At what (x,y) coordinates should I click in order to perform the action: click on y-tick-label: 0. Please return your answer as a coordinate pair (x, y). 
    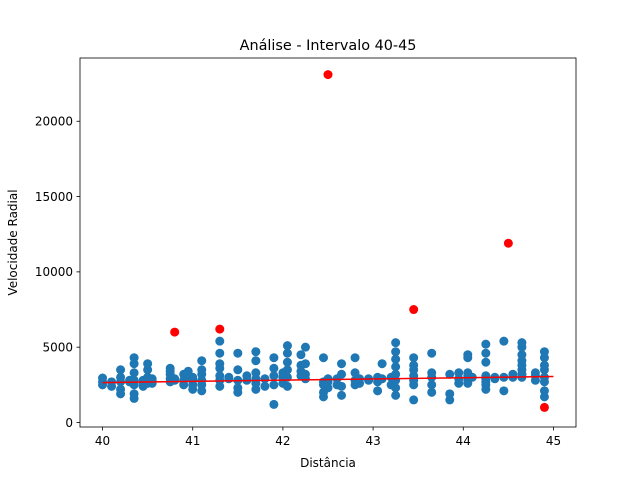
    Looking at the image, I should click on (69, 423).